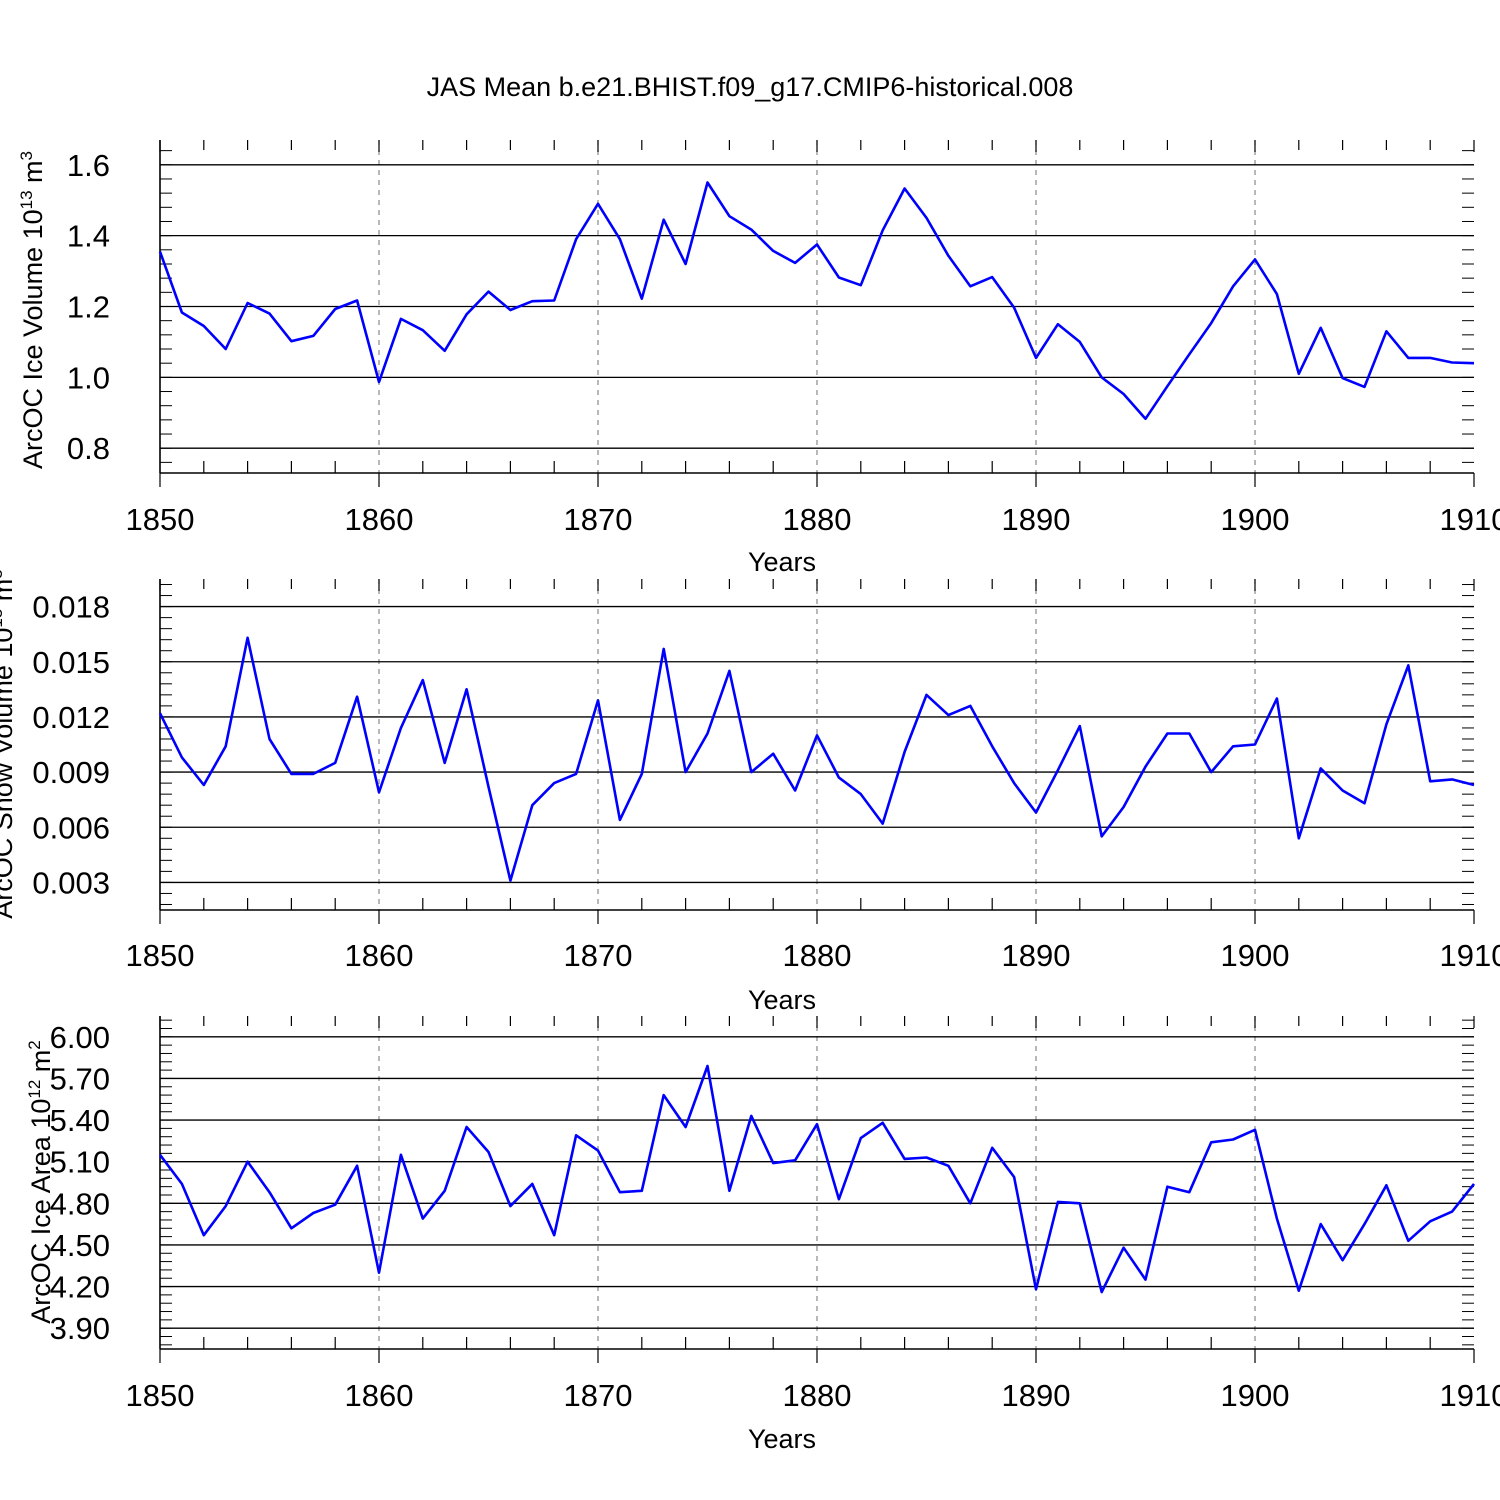 Image resolution: width=1500 pixels, height=1500 pixels. I want to click on y-tick-label: 0.012, so click(71, 717).